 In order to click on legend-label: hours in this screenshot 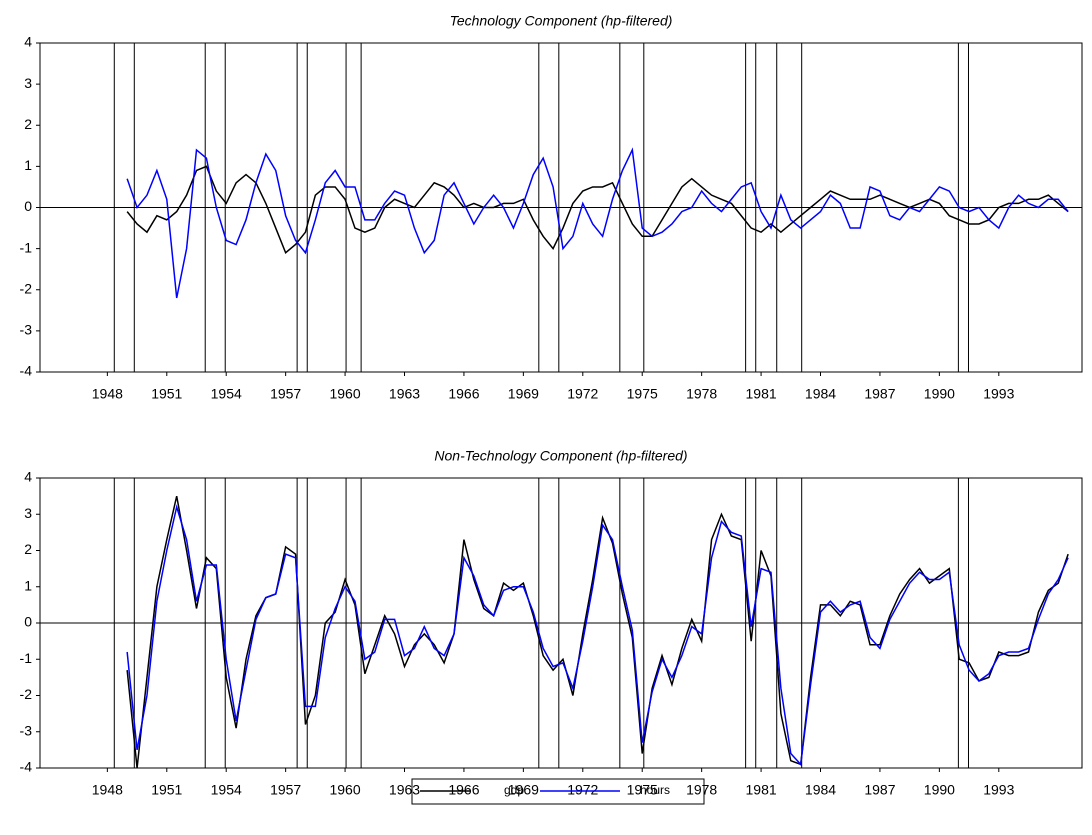, I will do `click(655, 790)`.